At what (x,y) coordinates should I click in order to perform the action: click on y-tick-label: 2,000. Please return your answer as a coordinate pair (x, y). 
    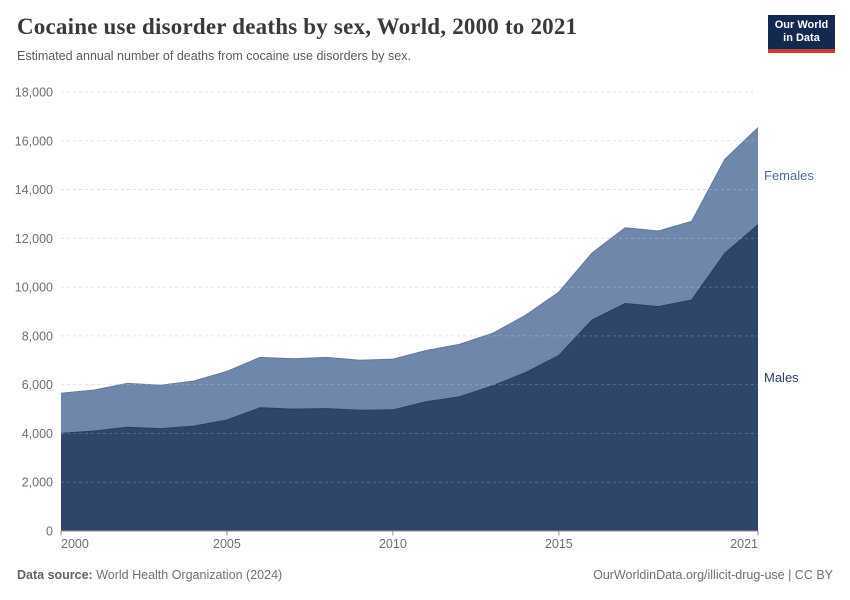
    Looking at the image, I should click on (37, 483).